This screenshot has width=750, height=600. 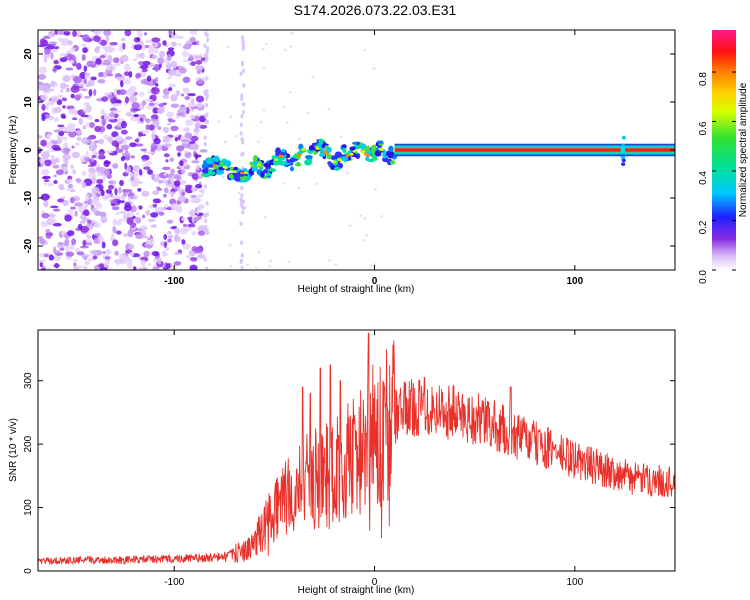 I want to click on snr-y-axis-label: SNR (10 * v/v), so click(x=13, y=450).